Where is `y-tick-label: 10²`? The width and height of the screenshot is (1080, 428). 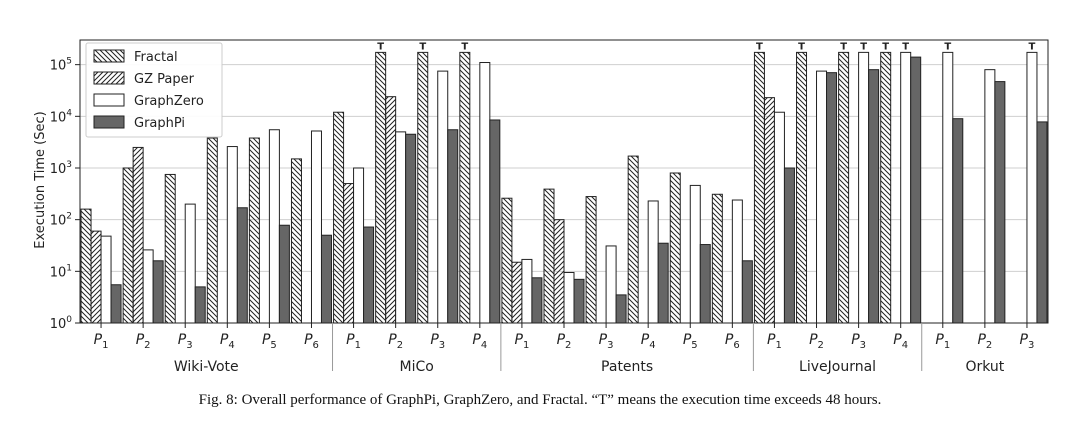
y-tick-label: 10² is located at coordinates (61, 220).